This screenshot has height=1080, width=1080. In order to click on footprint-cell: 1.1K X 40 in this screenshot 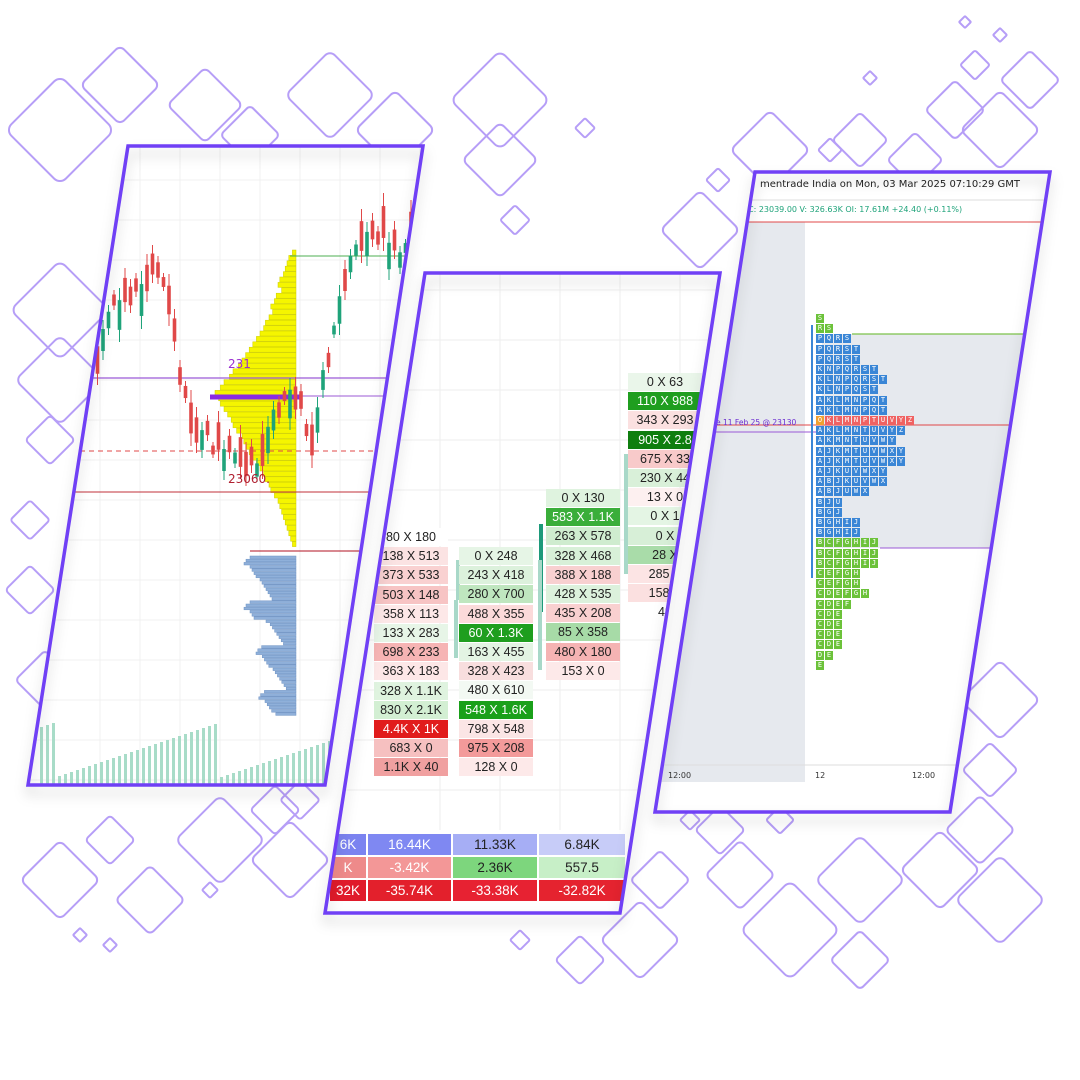, I will do `click(411, 767)`.